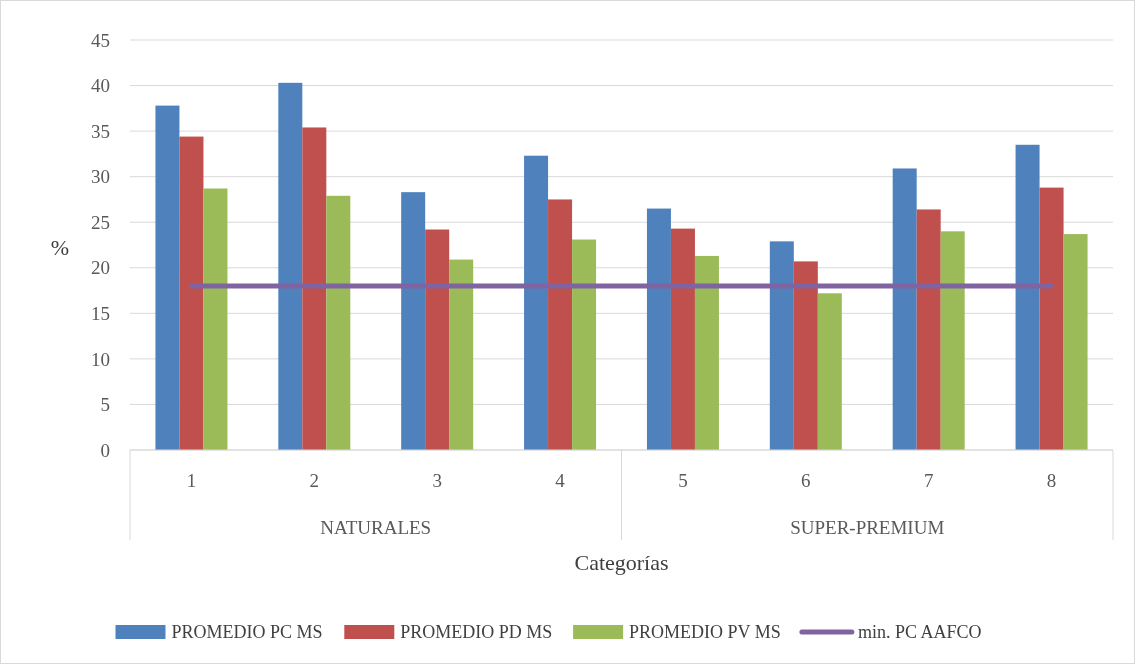  I want to click on legend-label: PROMEDIO PC MS, so click(247, 632).